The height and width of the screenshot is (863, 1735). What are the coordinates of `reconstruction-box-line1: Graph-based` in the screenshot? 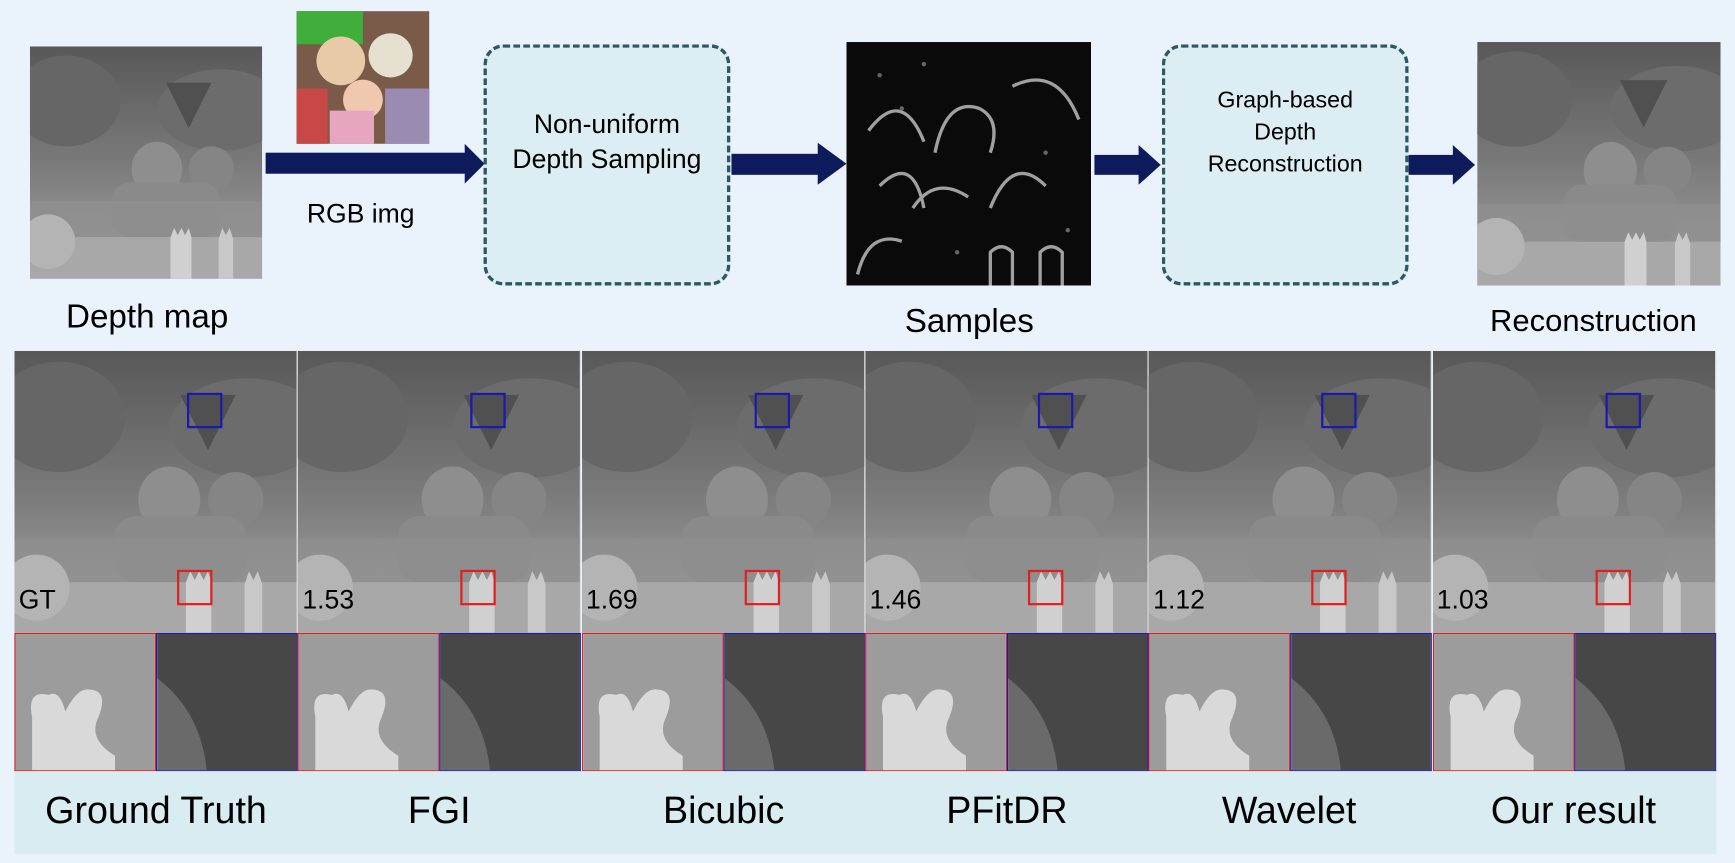 It's located at (1285, 99).